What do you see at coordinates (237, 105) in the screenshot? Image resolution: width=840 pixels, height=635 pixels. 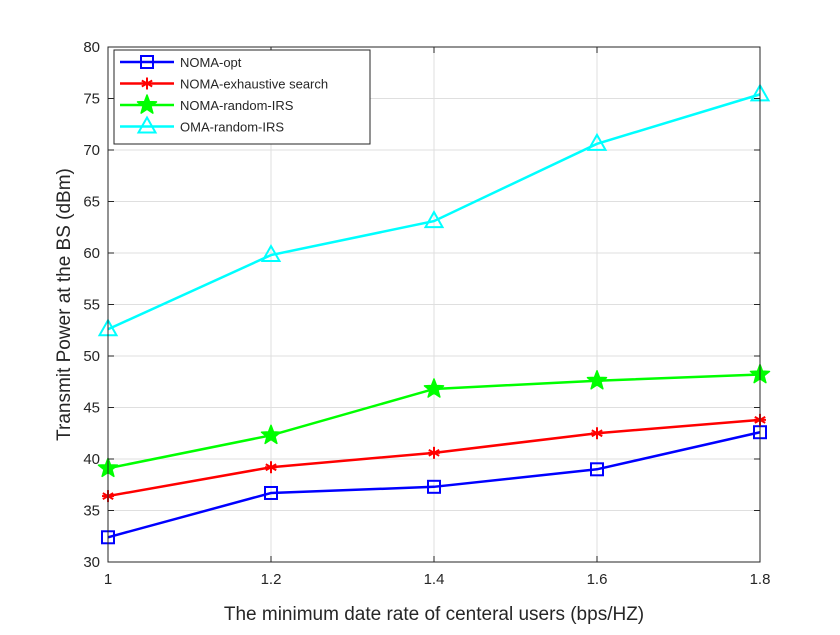 I see `legend-label: NOMA-random-IRS` at bounding box center [237, 105].